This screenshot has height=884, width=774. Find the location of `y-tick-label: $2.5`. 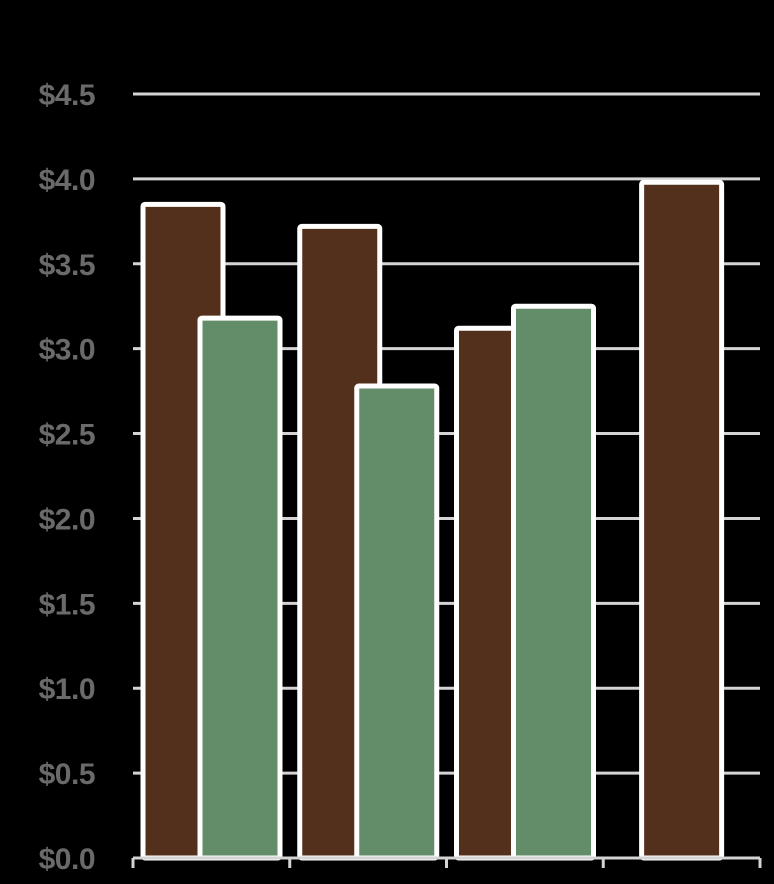

y-tick-label: $2.5 is located at coordinates (67, 435).